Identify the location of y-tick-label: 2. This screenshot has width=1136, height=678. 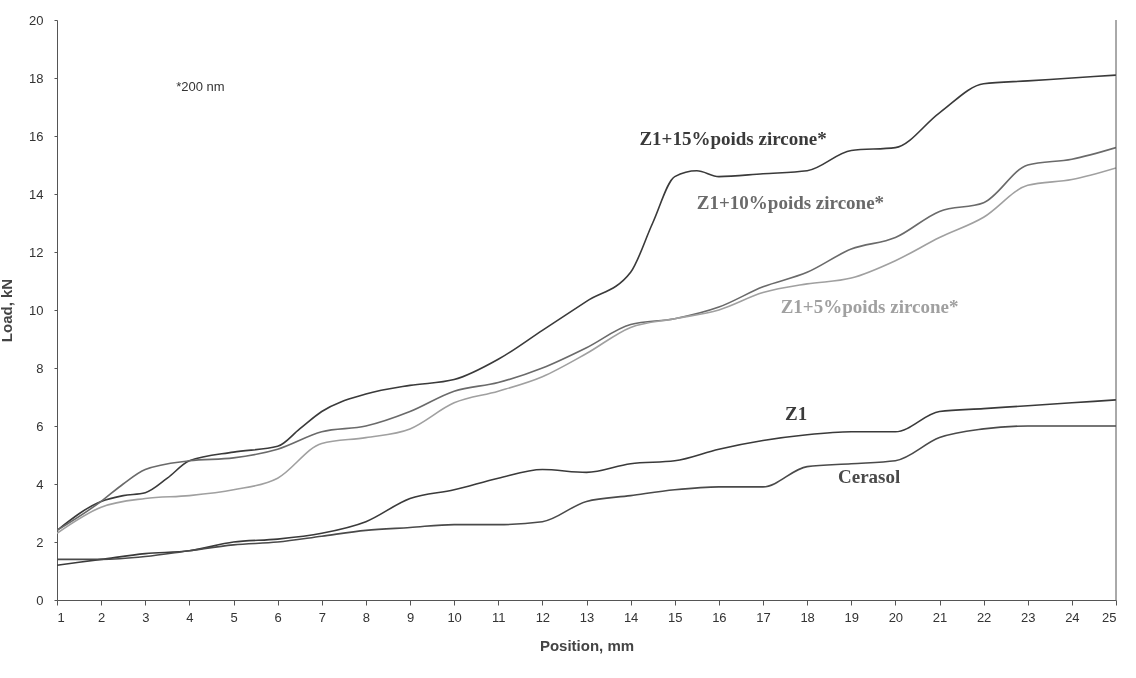
(40, 542).